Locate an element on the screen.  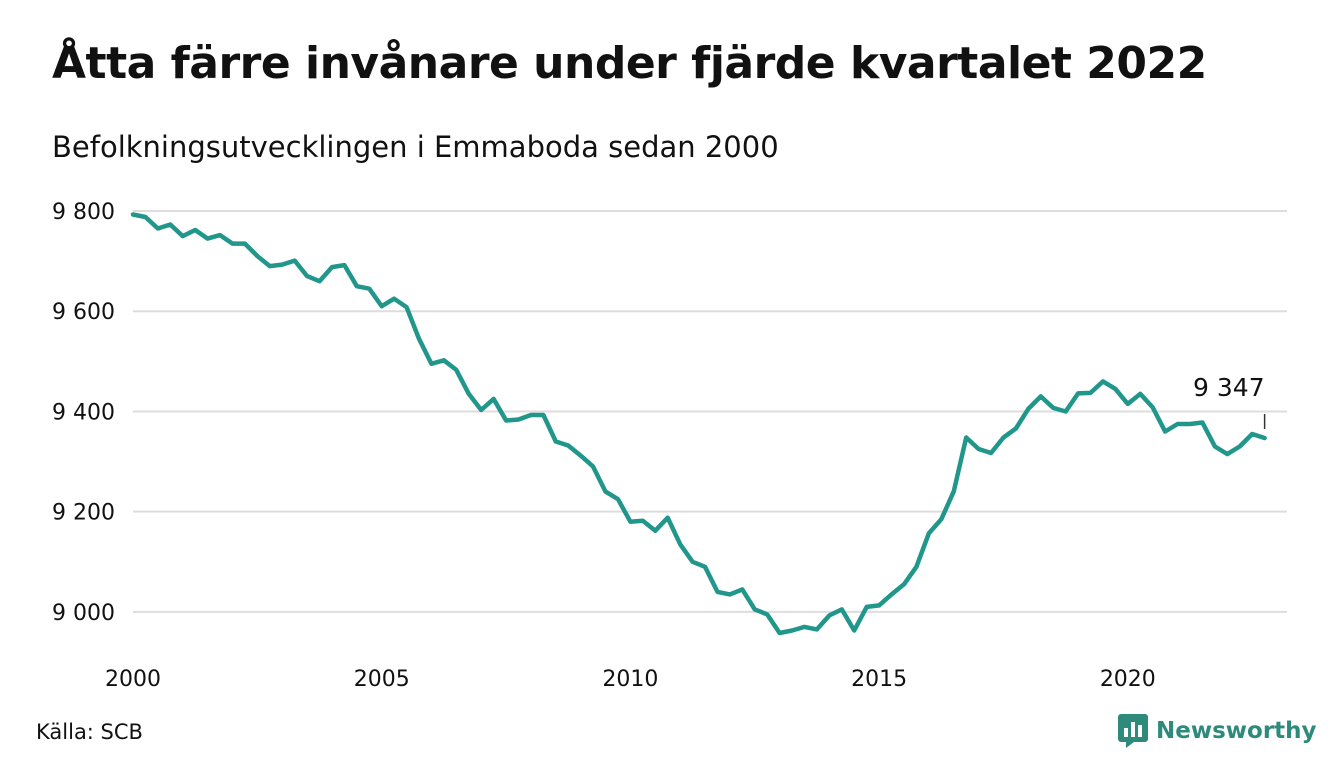
last-value-label: 9 347 is located at coordinates (1229, 387).